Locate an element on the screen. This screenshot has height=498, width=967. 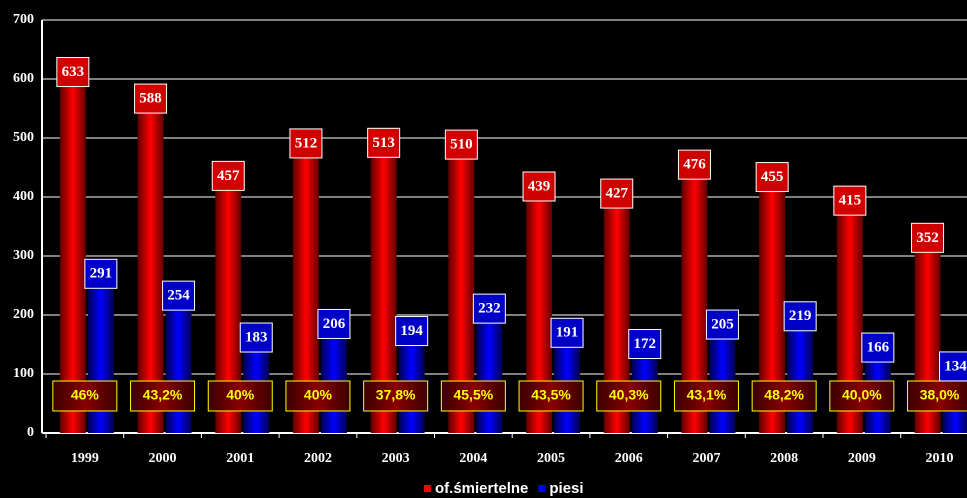
annotation: 48,2% is located at coordinates (784, 395).